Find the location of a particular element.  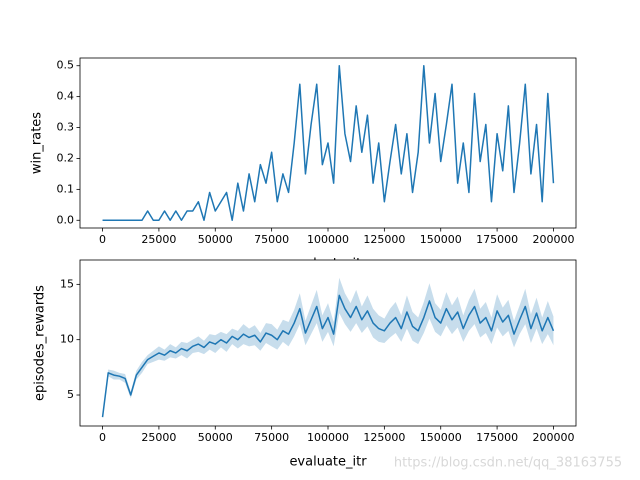

watermark: https://blog.csdn.net/qq_38163755 is located at coordinates (508, 463).